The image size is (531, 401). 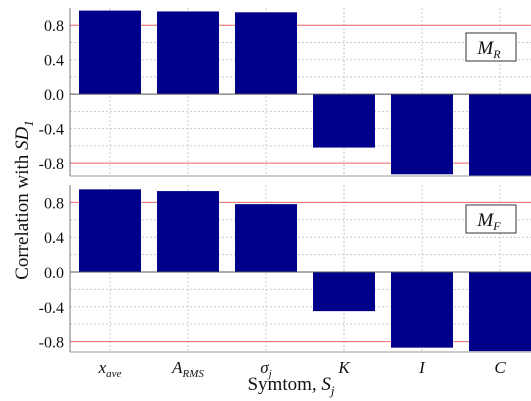 I want to click on panel-legend: MF, so click(x=491, y=219).